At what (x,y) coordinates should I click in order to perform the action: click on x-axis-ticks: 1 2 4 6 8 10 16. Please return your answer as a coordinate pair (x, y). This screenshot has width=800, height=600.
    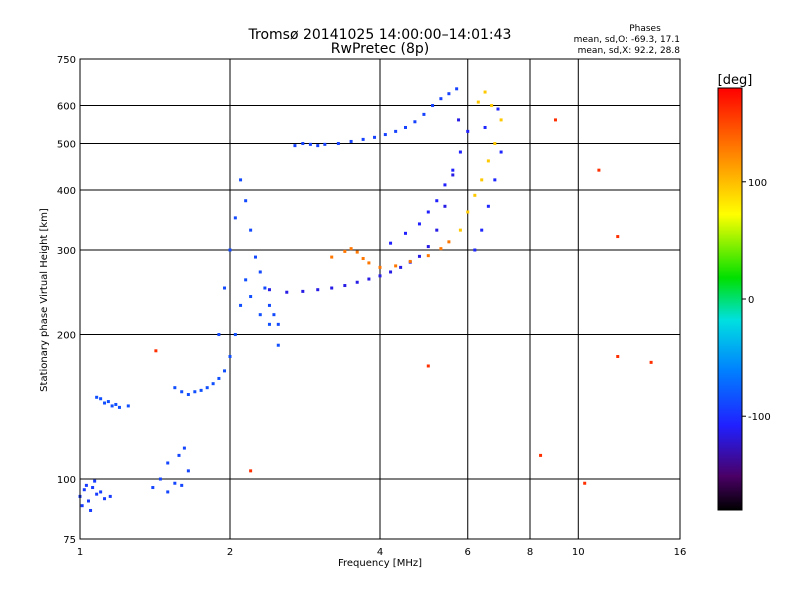
    Looking at the image, I should click on (382, 552).